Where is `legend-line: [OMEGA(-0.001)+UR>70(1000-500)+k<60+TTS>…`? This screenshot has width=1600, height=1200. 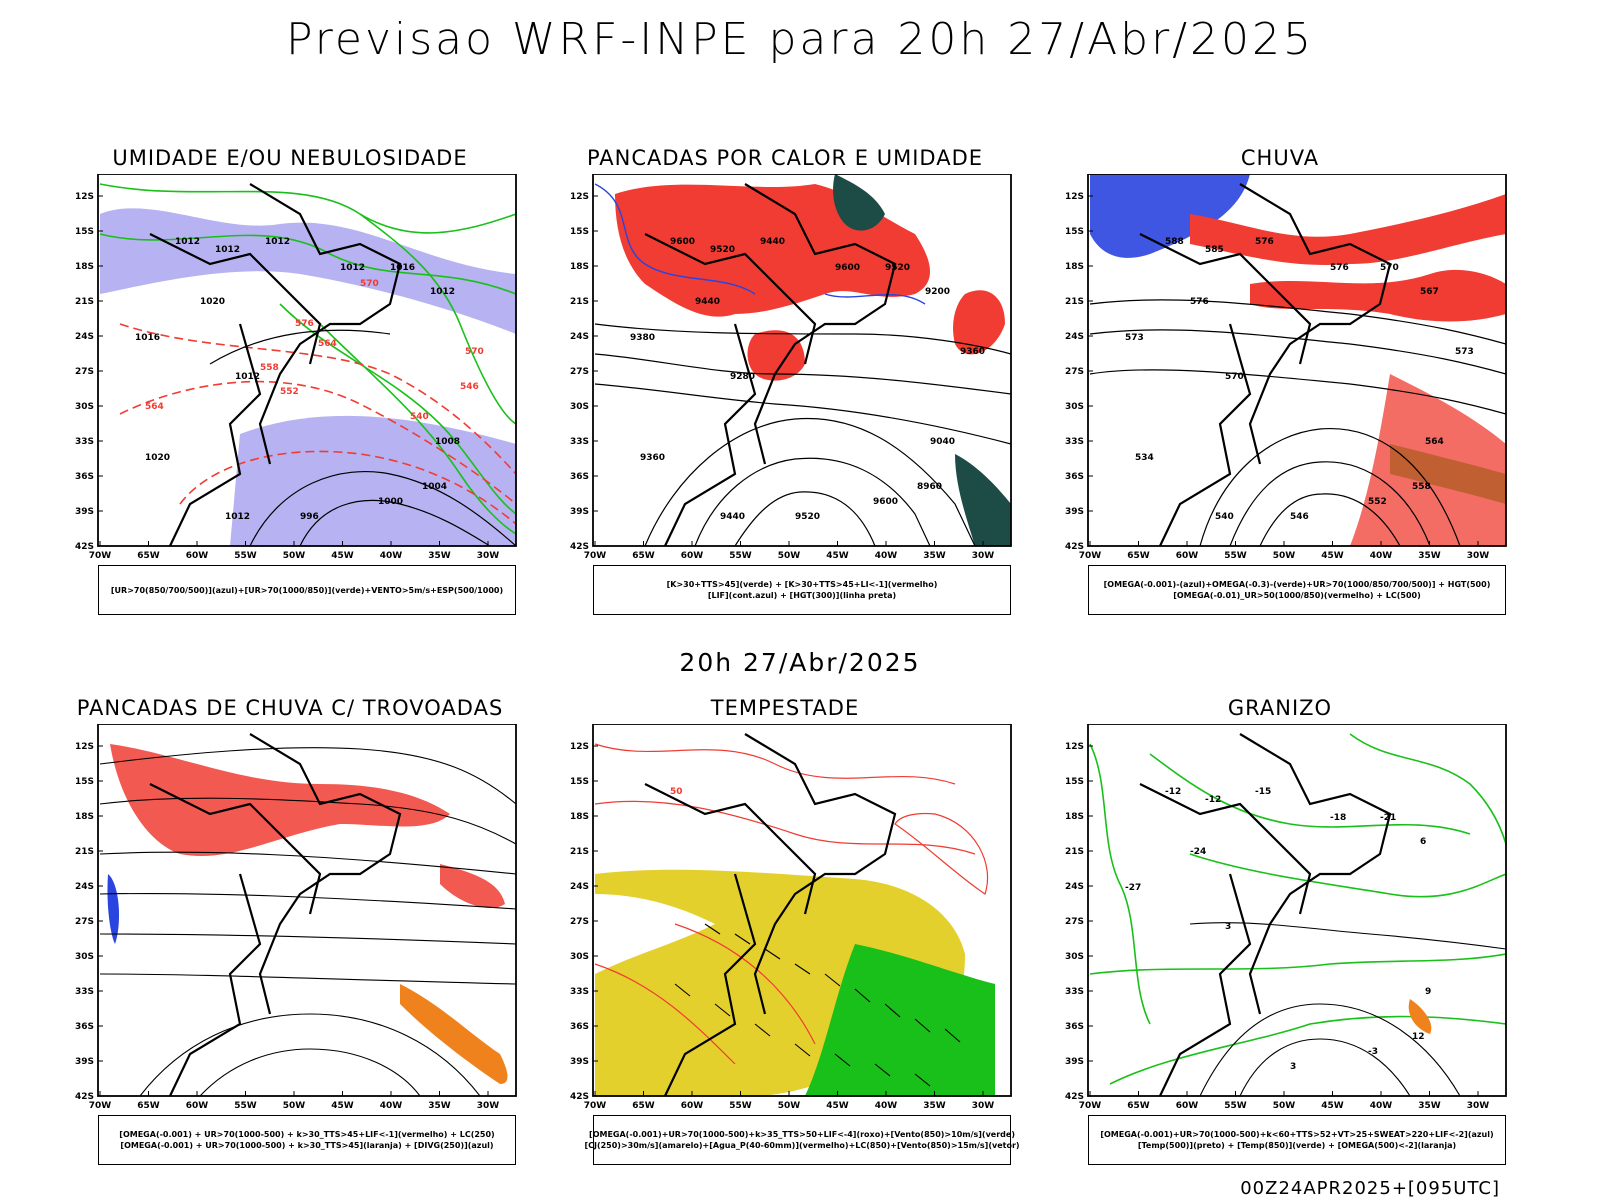 legend-line: [OMEGA(-0.001)+UR>70(1000-500)+k<60+TTS>… is located at coordinates (1297, 1134).